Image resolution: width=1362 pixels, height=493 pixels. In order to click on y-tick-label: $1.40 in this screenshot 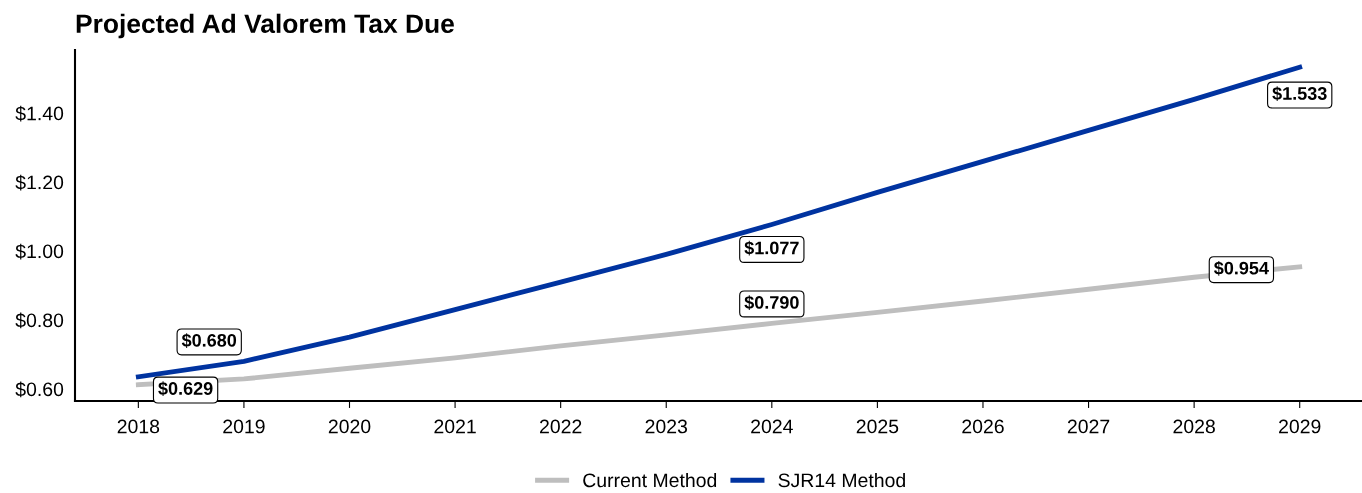, I will do `click(39, 113)`.